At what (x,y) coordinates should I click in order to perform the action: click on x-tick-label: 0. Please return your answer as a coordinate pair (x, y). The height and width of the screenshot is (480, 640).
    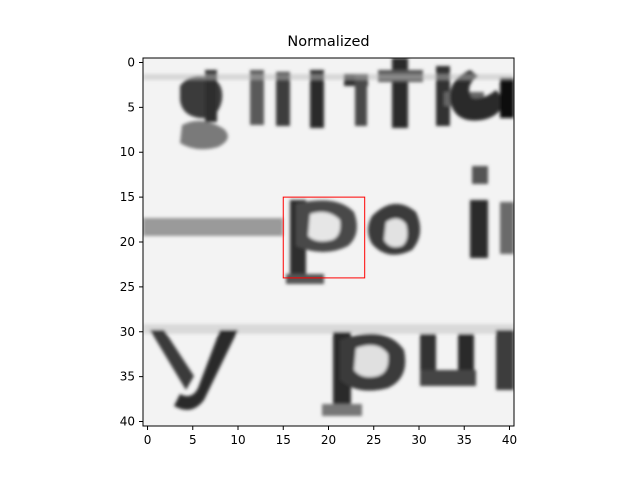
    Looking at the image, I should click on (148, 440).